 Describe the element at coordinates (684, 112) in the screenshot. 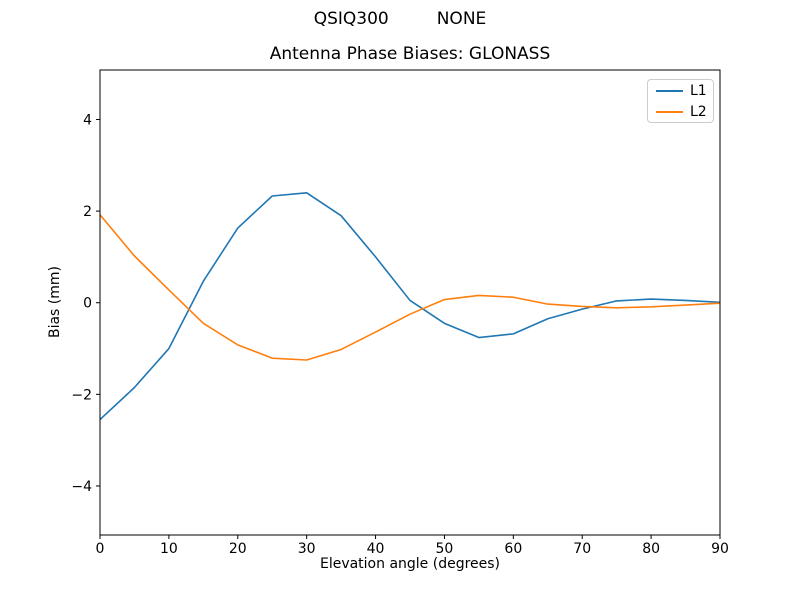

I see `legend-item-l2: L2` at that location.